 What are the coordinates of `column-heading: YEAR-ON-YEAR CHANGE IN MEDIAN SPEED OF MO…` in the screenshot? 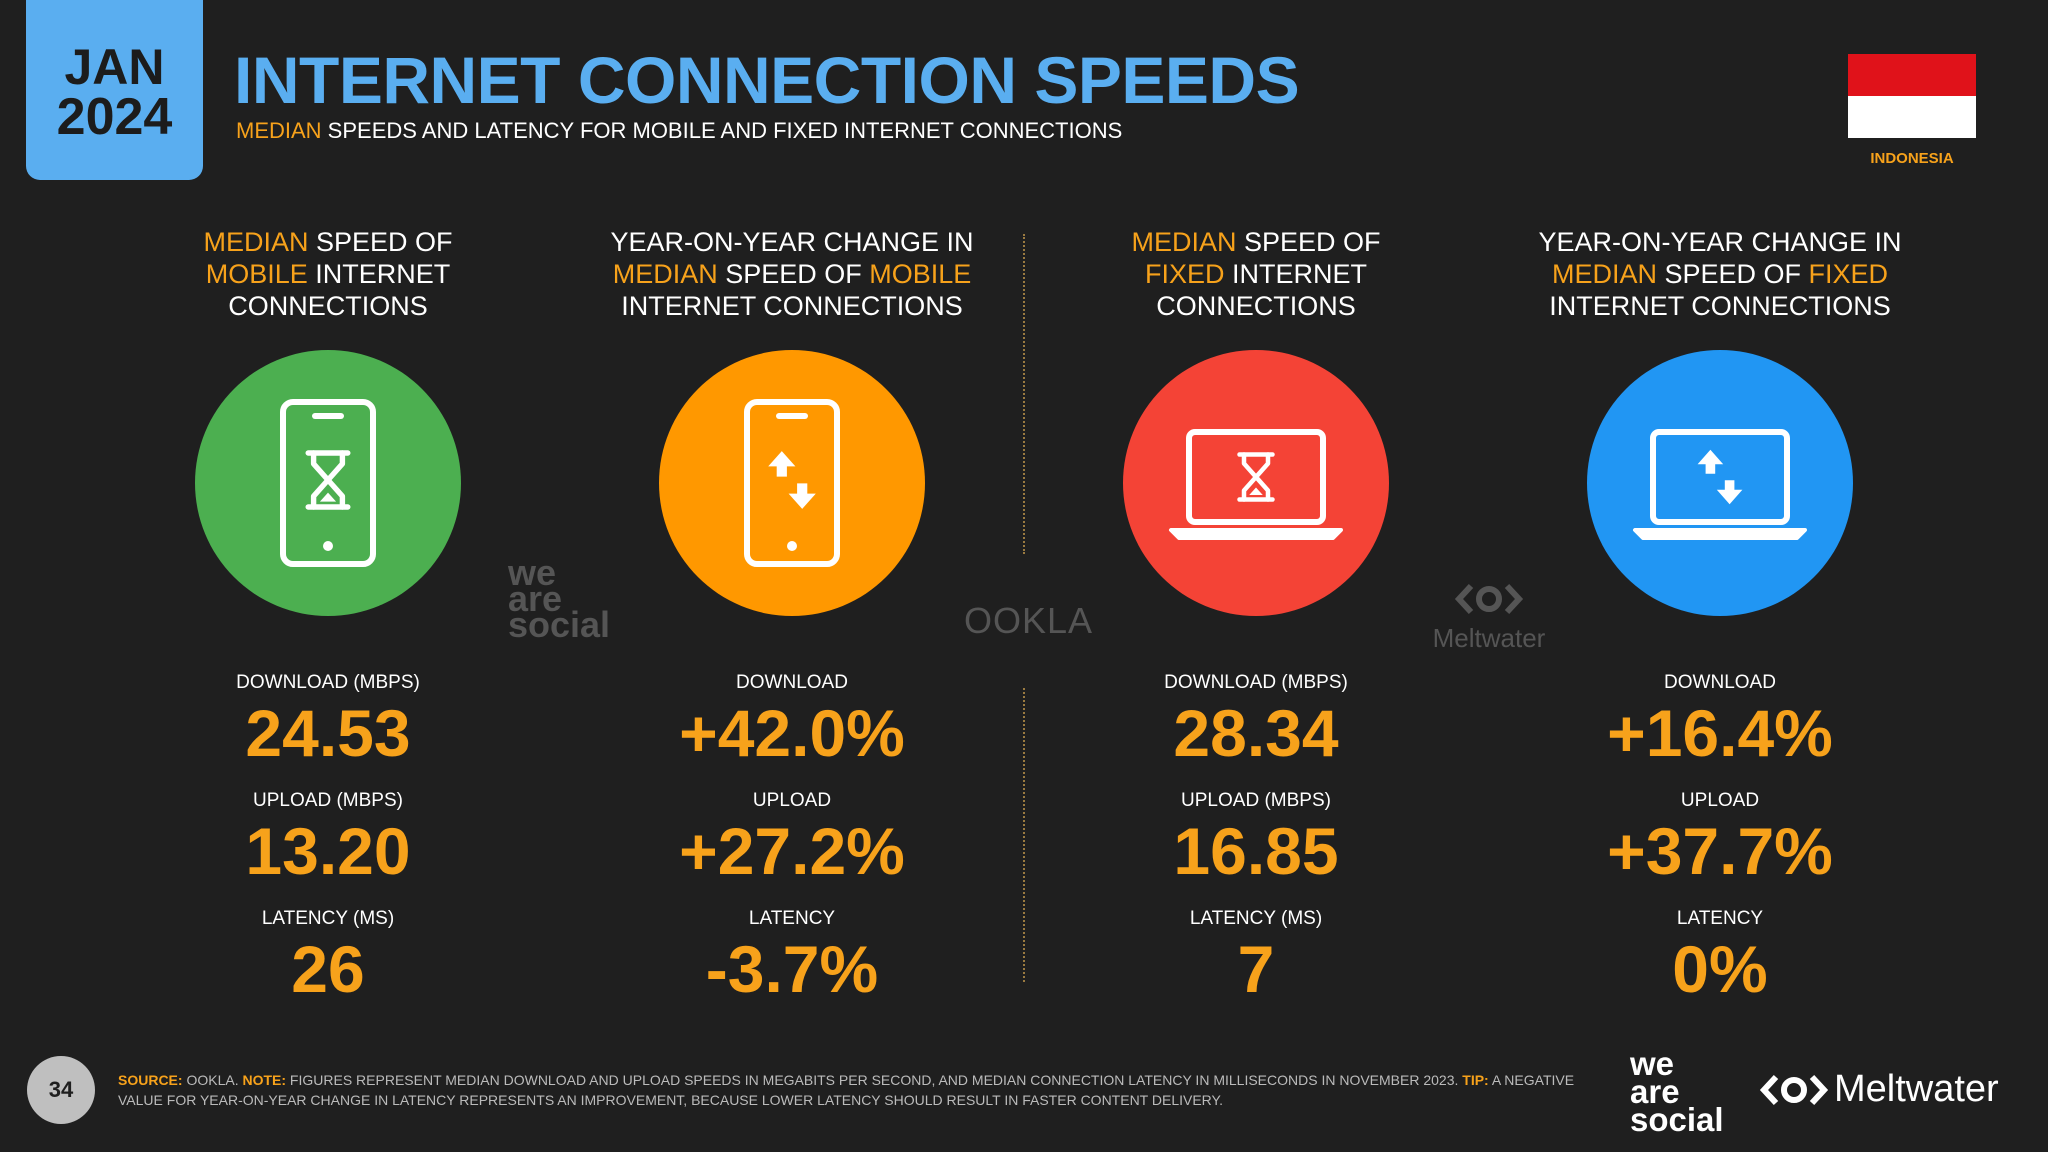 It's located at (792, 274).